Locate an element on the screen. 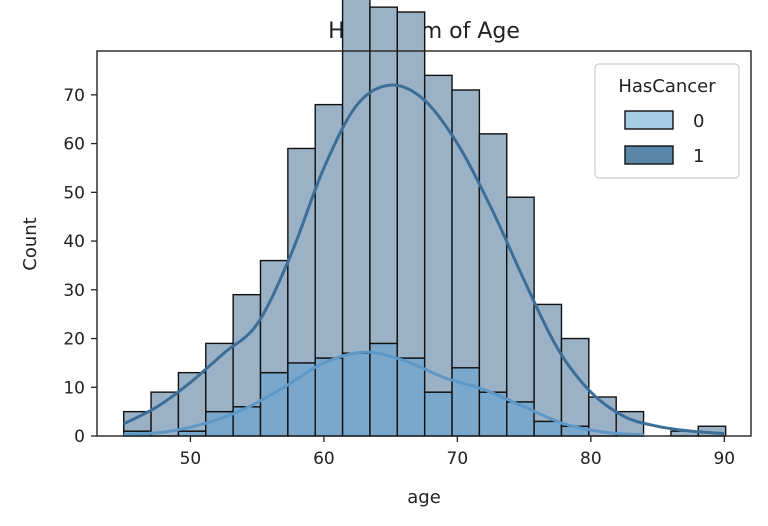  x-tick-label: 50 is located at coordinates (191, 459).